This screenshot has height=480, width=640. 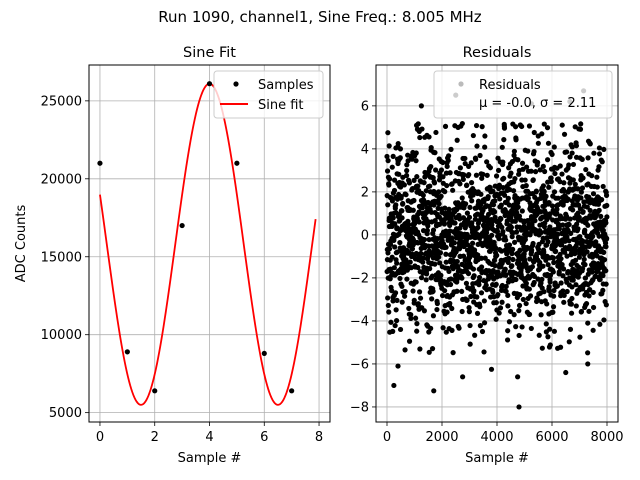 I want to click on sample-point, so click(x=155, y=391).